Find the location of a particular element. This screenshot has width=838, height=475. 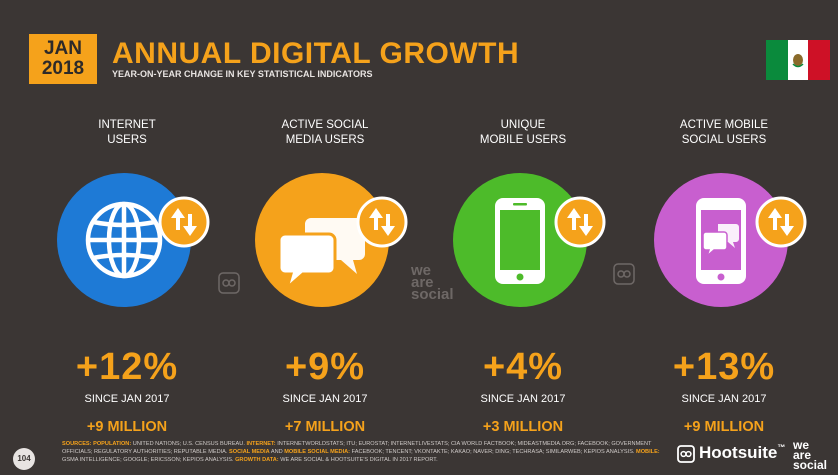

metric-internet: INTERNET USERS +12% SIN is located at coordinates (127, 276).